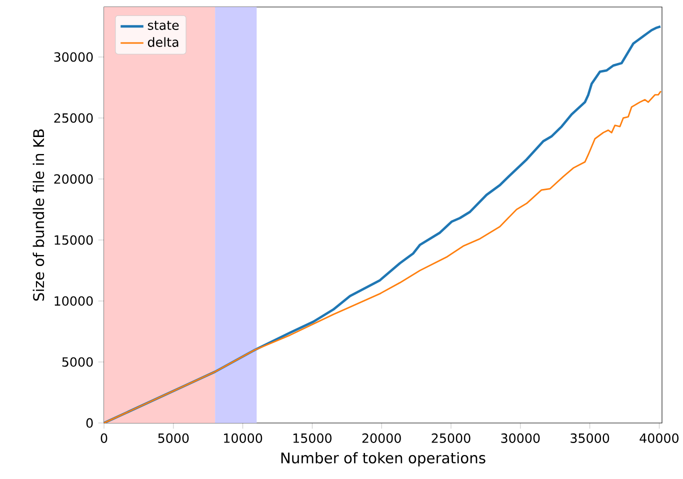  What do you see at coordinates (383, 459) in the screenshot?
I see `x-axis-title: Number of token operations` at bounding box center [383, 459].